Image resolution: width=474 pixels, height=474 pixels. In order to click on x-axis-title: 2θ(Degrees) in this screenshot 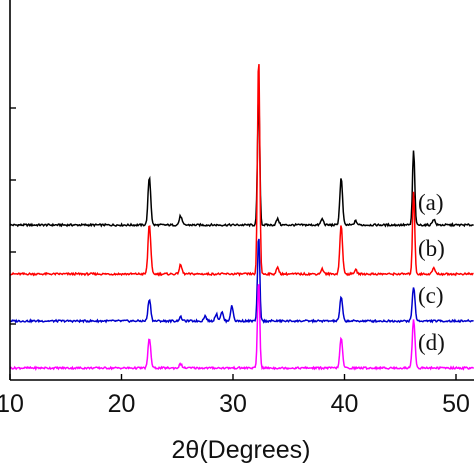, I will do `click(241, 450)`.